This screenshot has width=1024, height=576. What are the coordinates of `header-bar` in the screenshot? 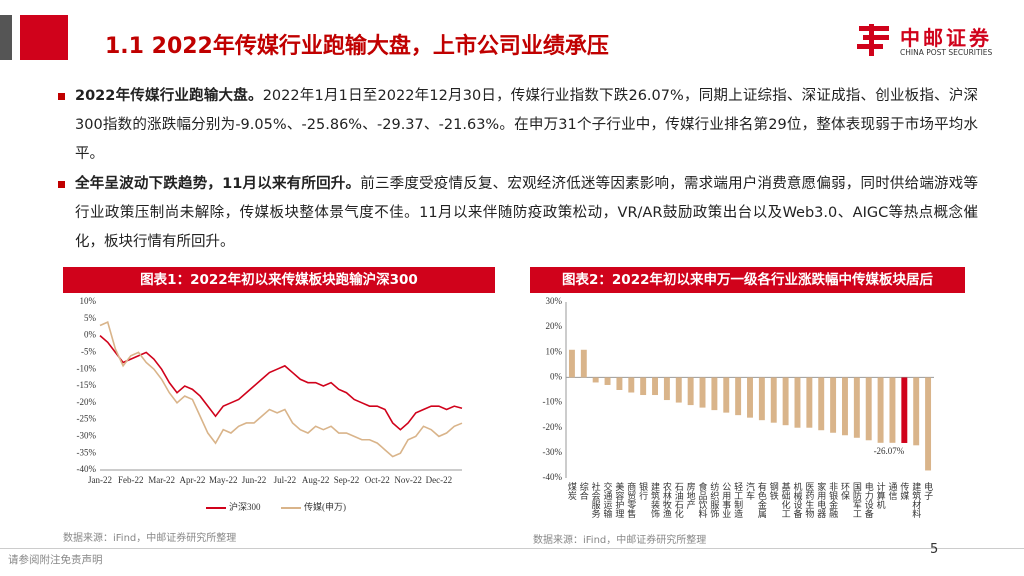 It's located at (6, 37).